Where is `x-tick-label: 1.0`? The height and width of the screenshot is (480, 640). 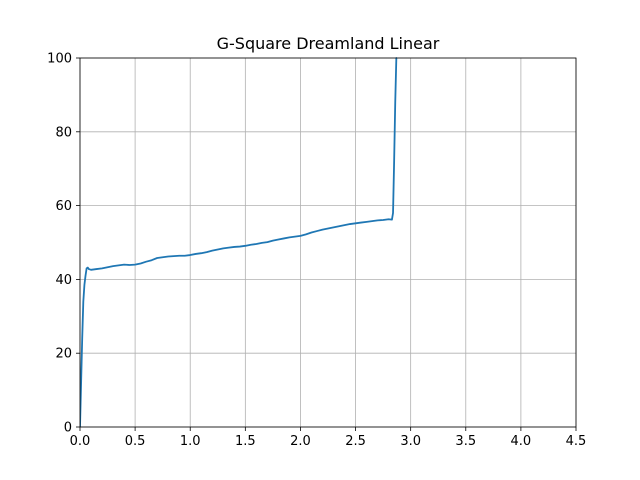 x-tick-label: 1.0 is located at coordinates (190, 441).